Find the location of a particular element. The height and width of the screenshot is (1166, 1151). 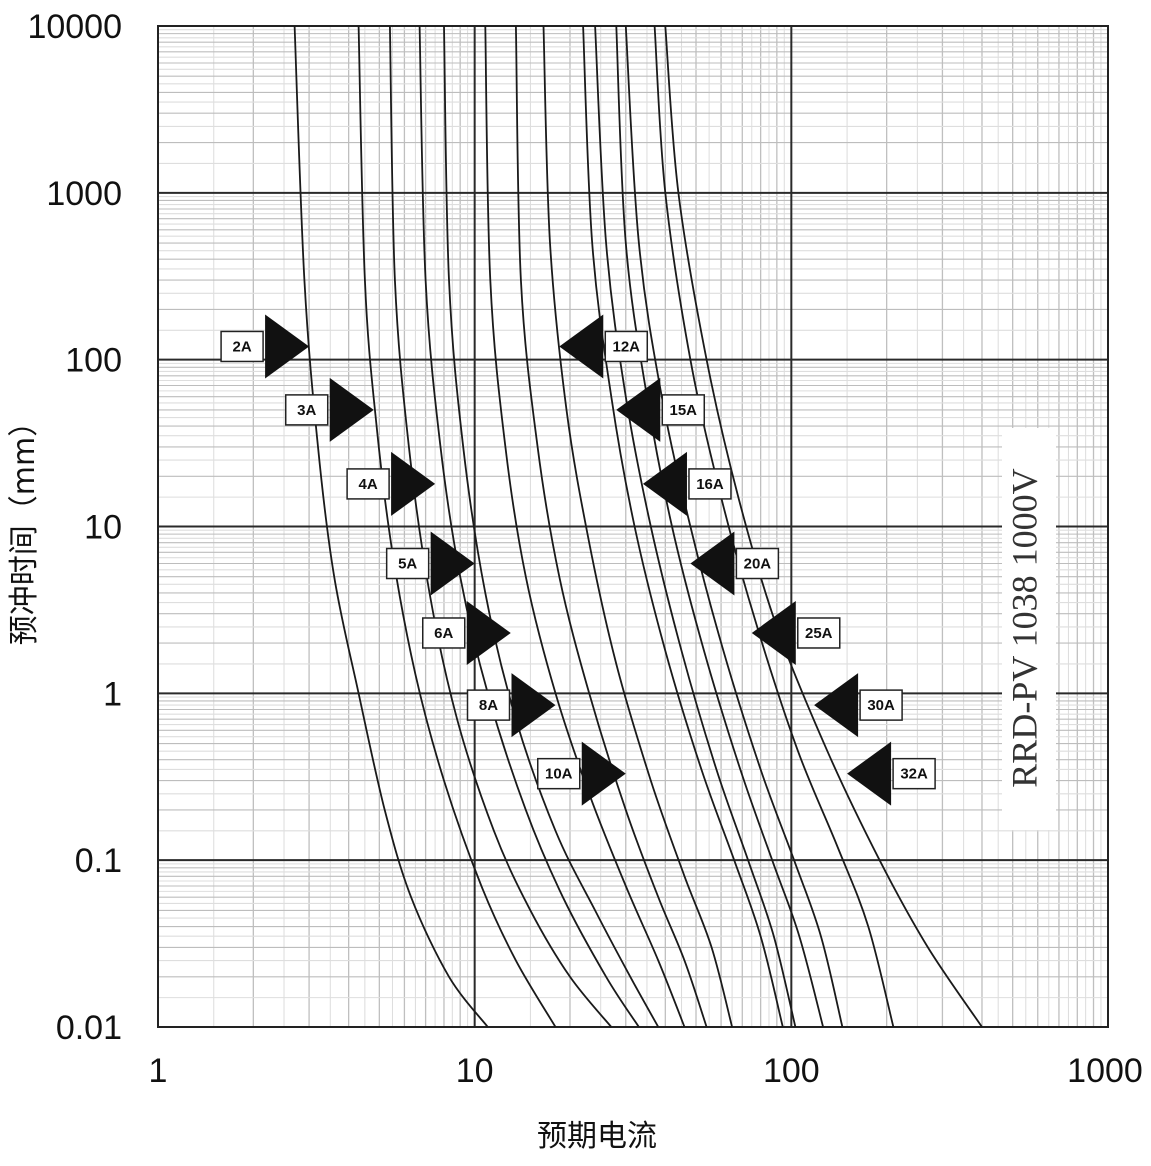

label-text-25A: 25A is located at coordinates (819, 633).